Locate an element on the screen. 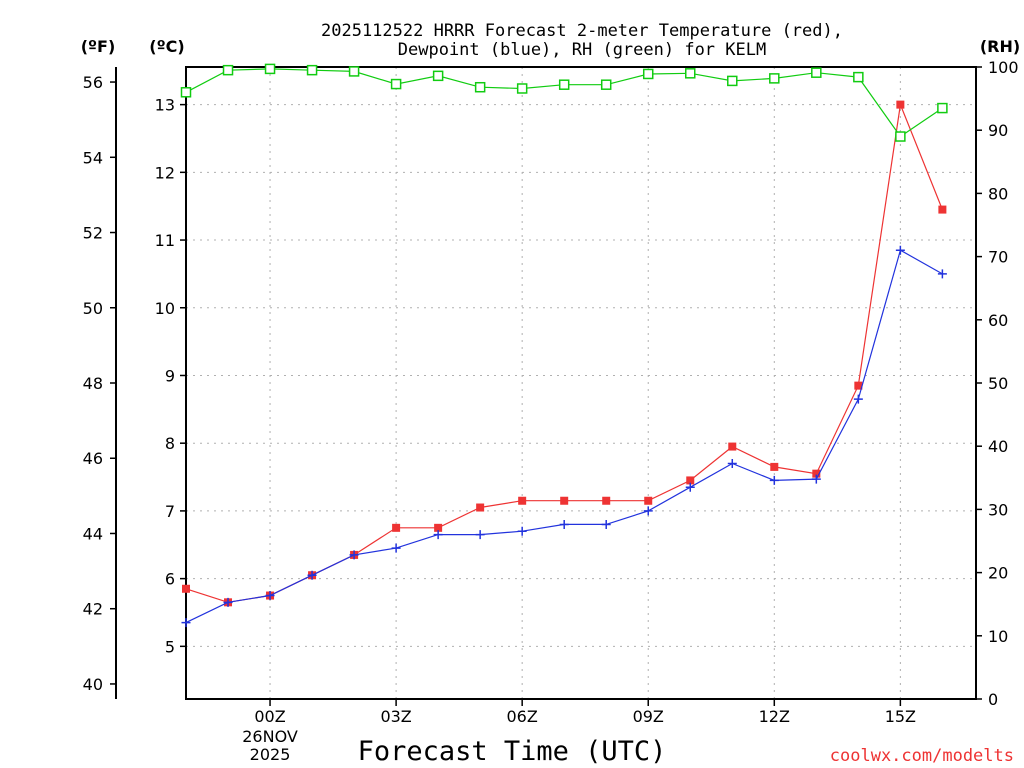  fahrenheit-tick-label: 46 is located at coordinates (93, 458).